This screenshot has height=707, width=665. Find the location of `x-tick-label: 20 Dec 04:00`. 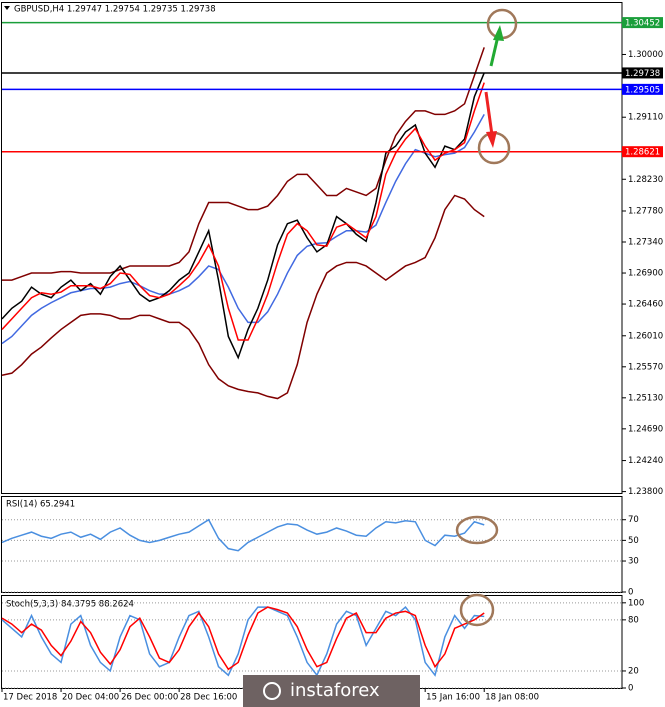

x-tick-label: 20 Dec 04:00 is located at coordinates (90, 698).